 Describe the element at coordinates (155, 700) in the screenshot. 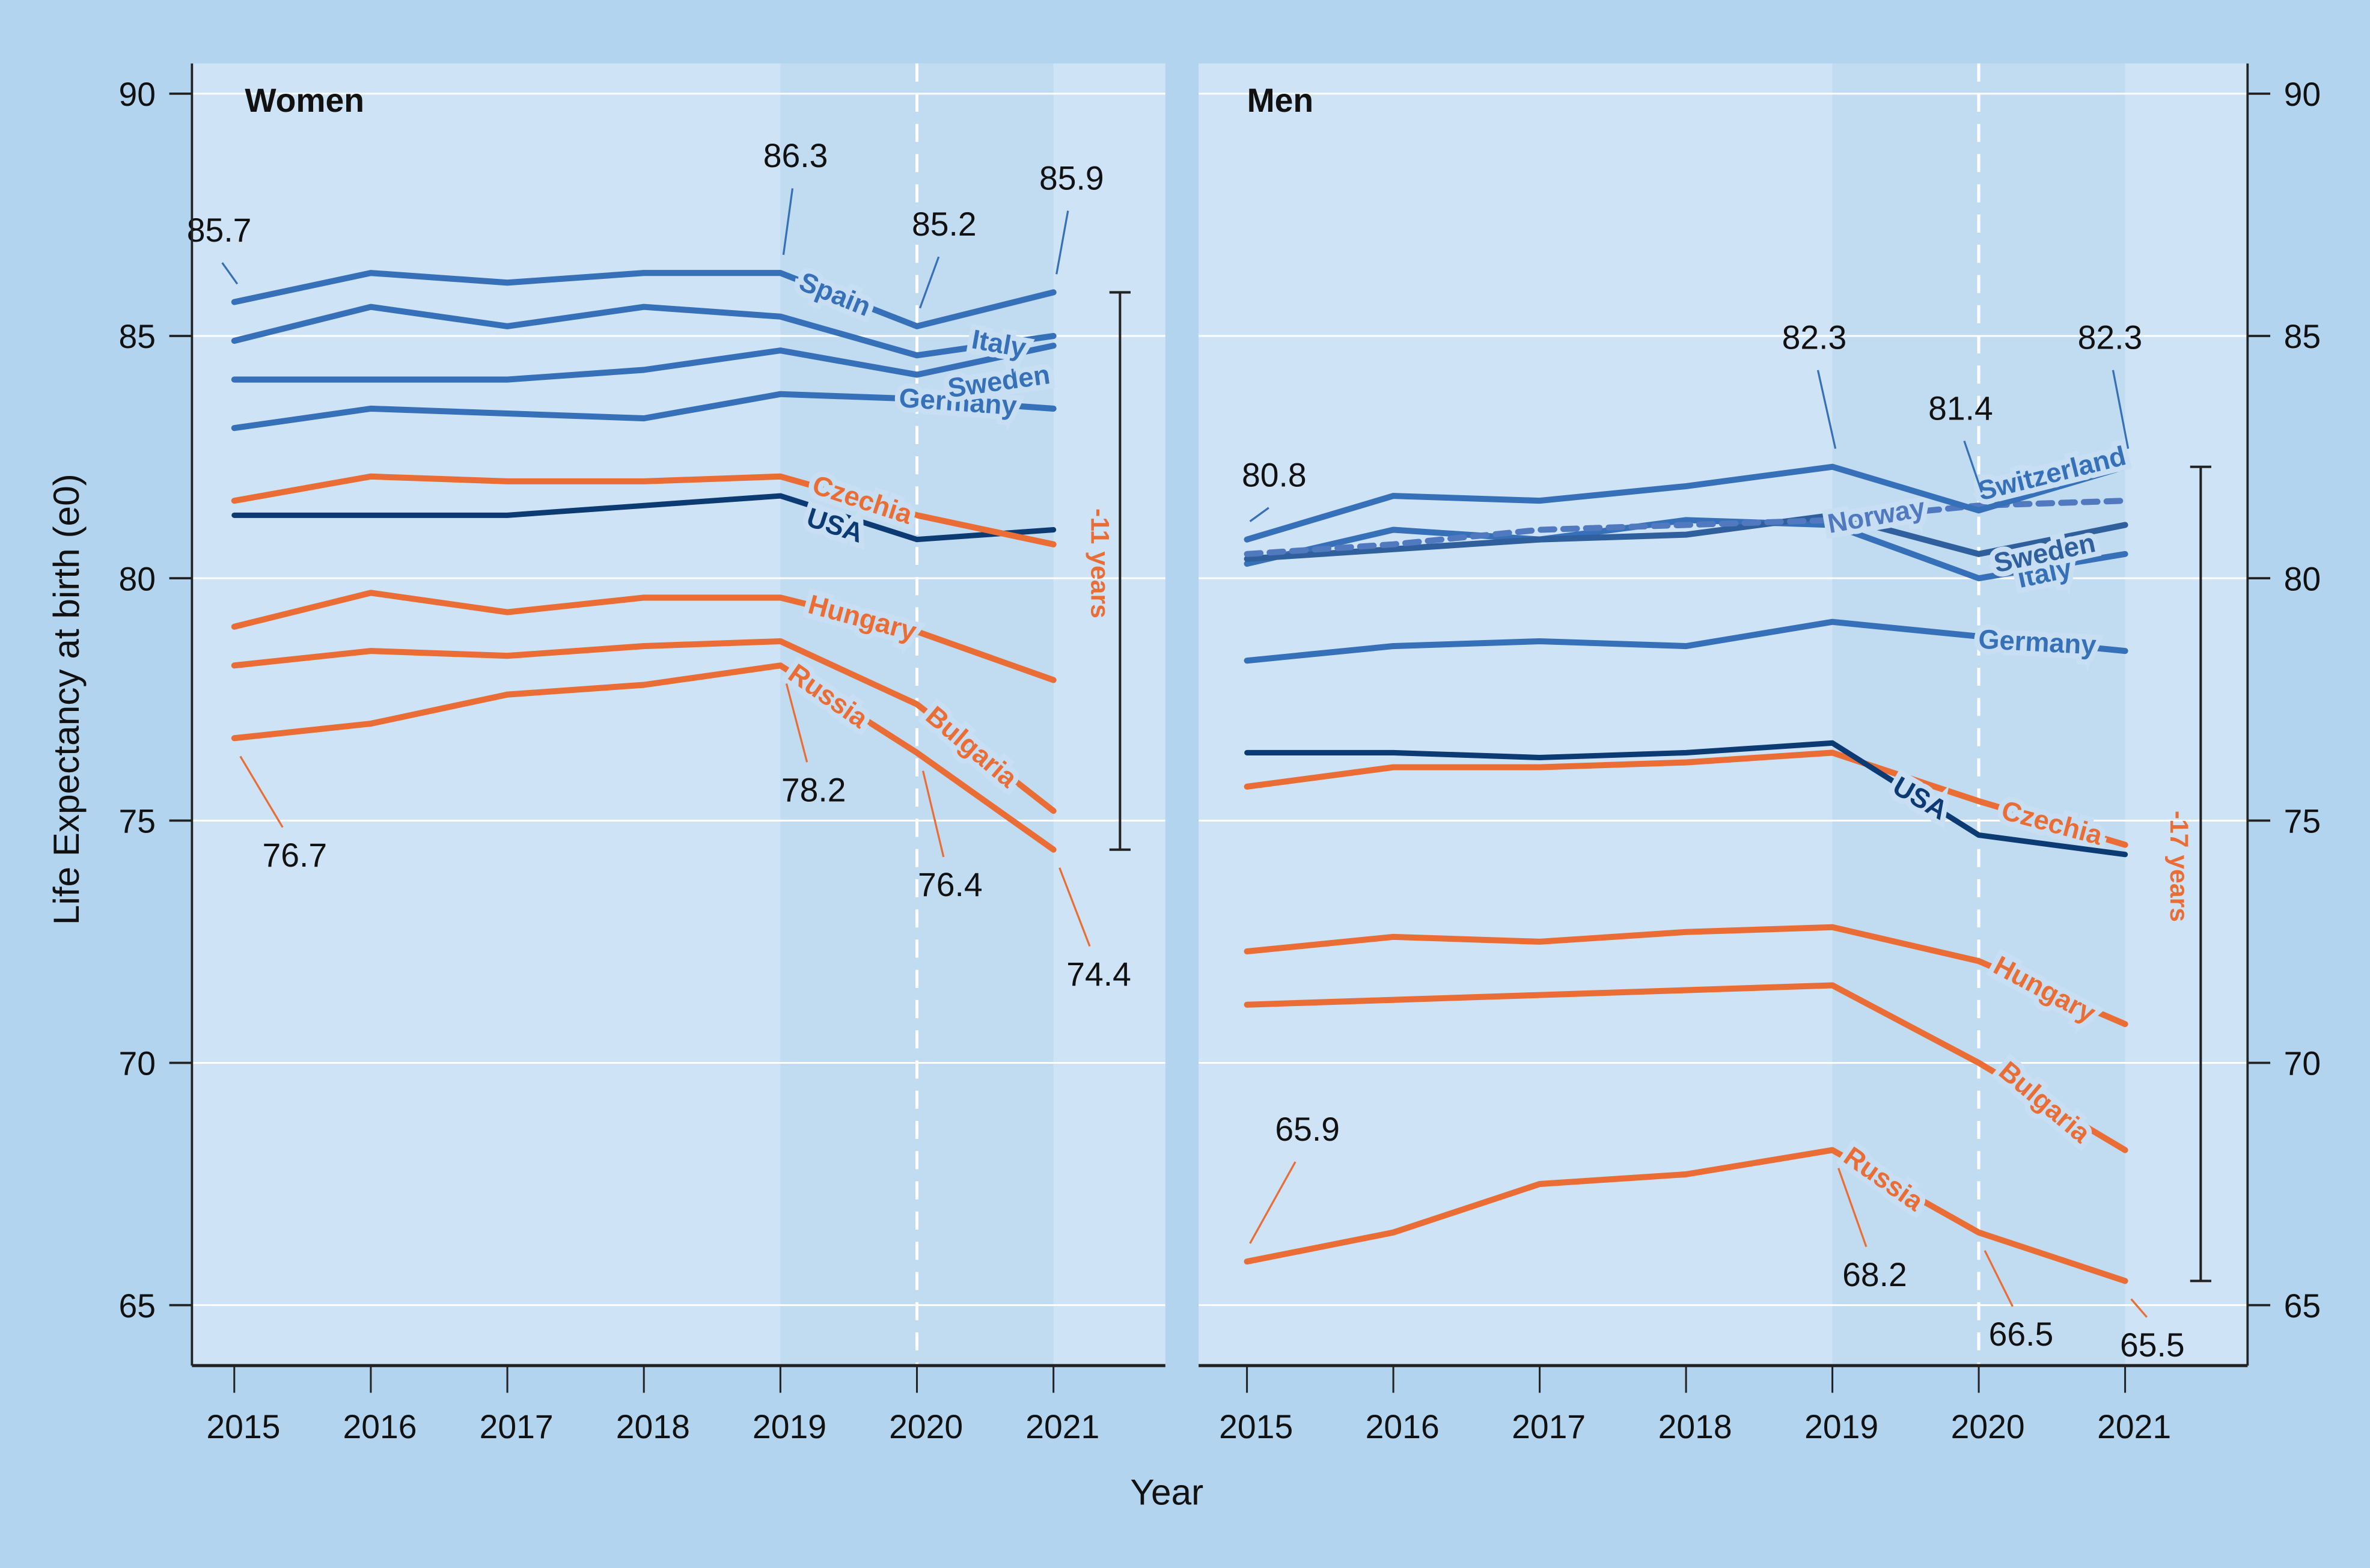

I see `y-axis-ticks-left: 65 70 75 80 85 90` at that location.